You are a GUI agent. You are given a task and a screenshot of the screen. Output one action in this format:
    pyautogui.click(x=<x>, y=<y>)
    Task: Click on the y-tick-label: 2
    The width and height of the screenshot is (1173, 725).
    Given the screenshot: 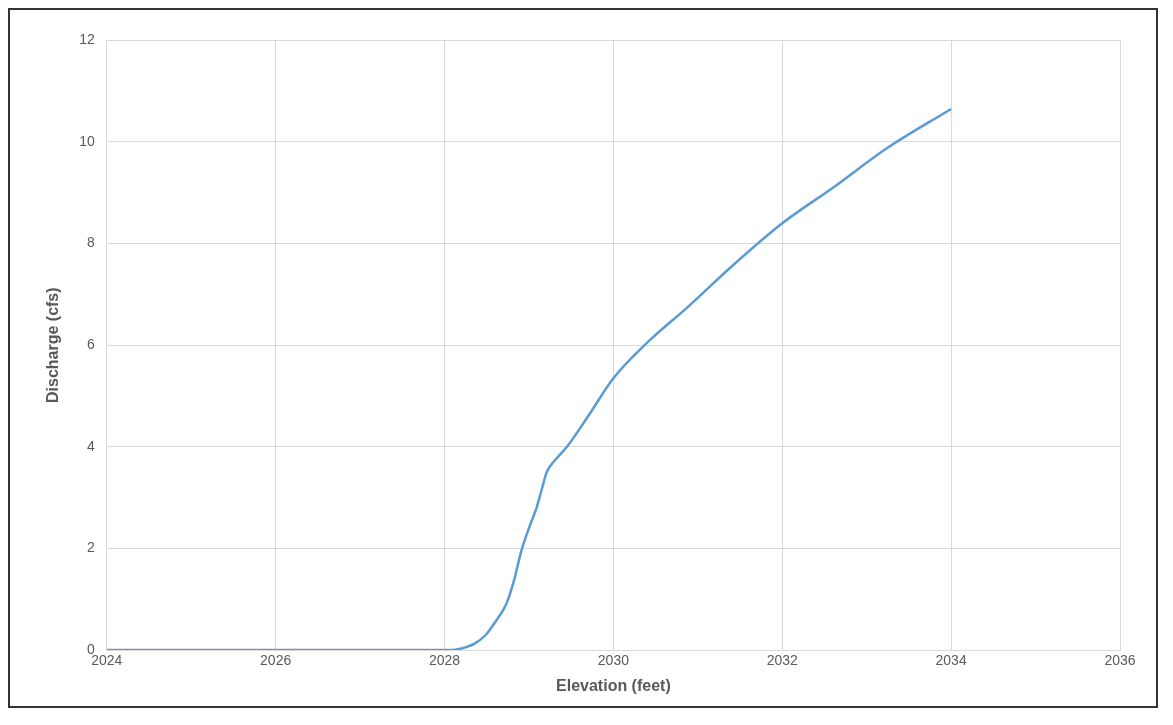 What is the action you would take?
    pyautogui.click(x=90, y=547)
    